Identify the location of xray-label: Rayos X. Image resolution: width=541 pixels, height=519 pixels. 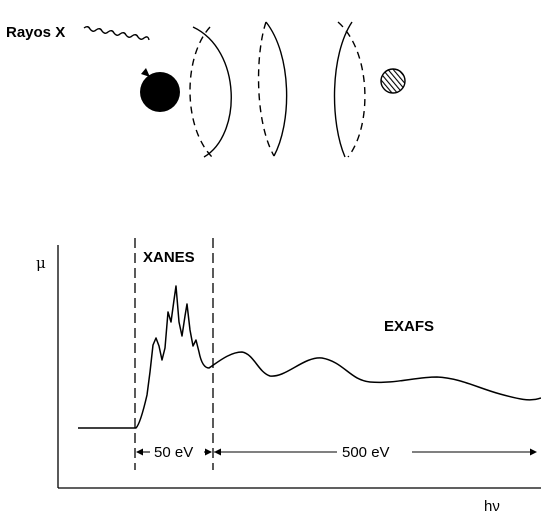
(35, 32).